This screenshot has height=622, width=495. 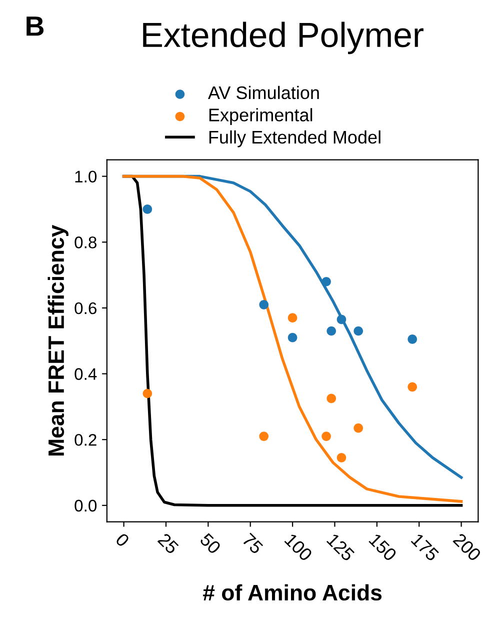 I want to click on x-tick-label: 175, so click(x=425, y=547).